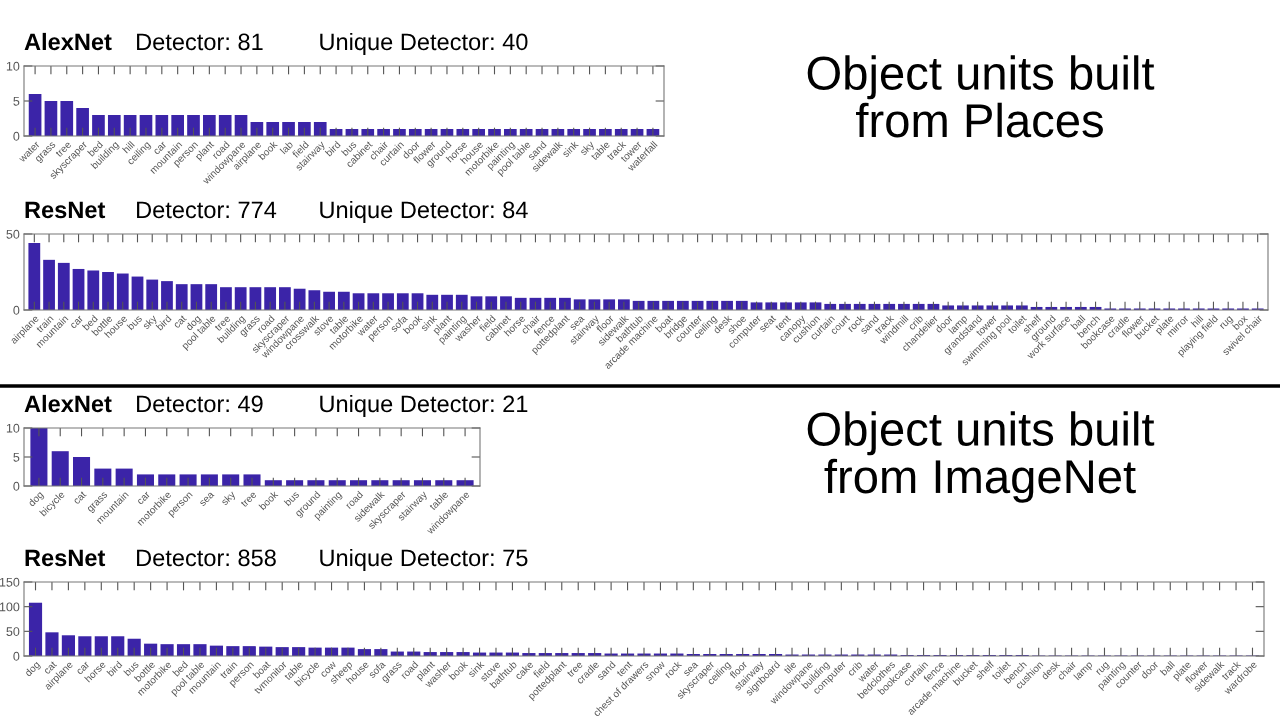  Describe the element at coordinates (207, 210) in the screenshot. I see `text: Detector: 774` at that location.